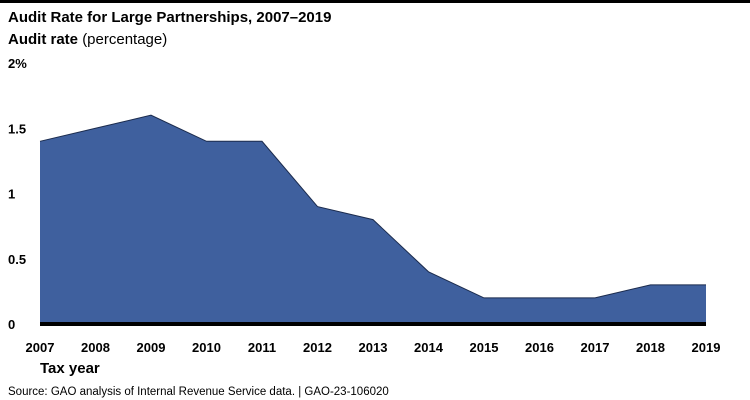 The height and width of the screenshot is (400, 750). I want to click on x-tick-label: 2015, so click(484, 347).